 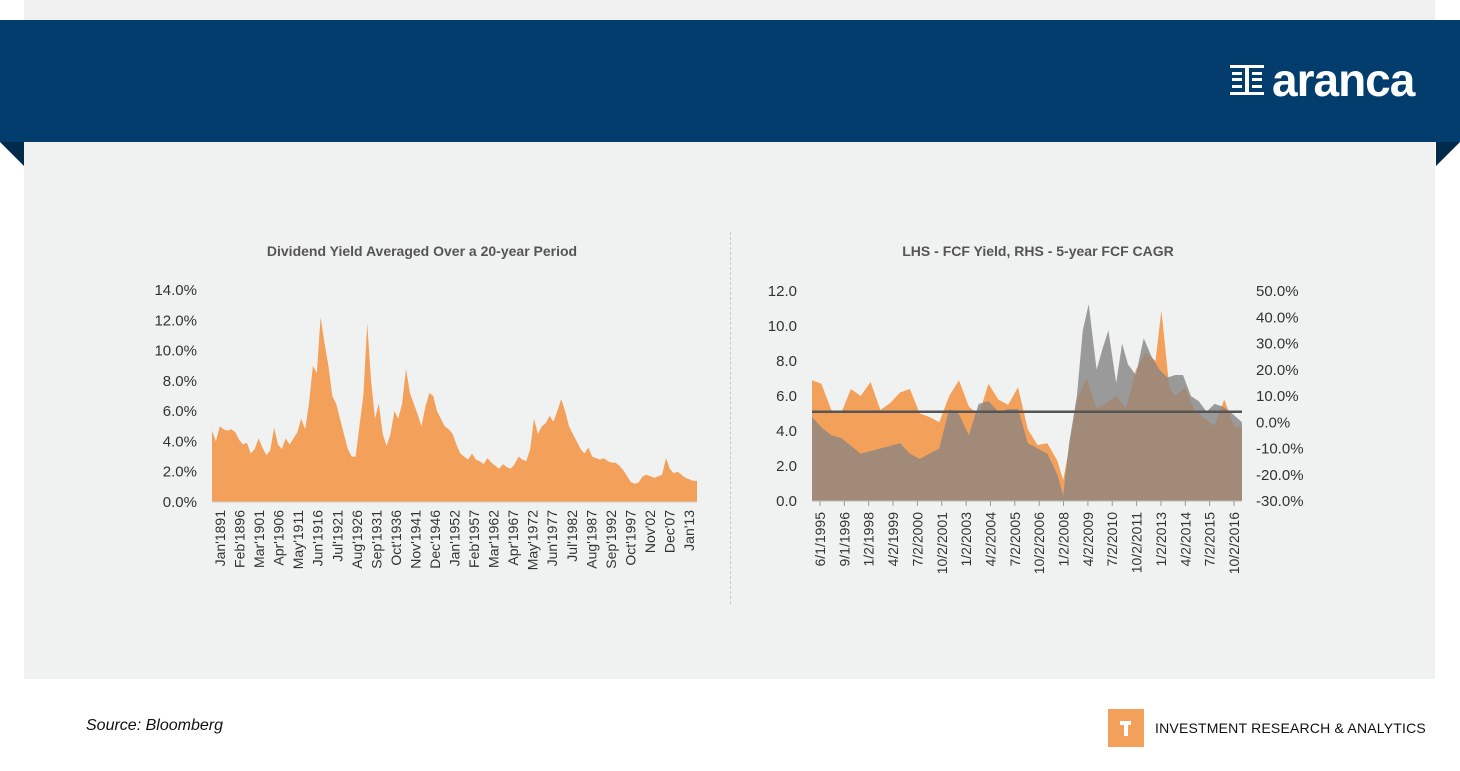 What do you see at coordinates (1280, 475) in the screenshot?
I see `chart2-right-ytick-label: -20.0%` at bounding box center [1280, 475].